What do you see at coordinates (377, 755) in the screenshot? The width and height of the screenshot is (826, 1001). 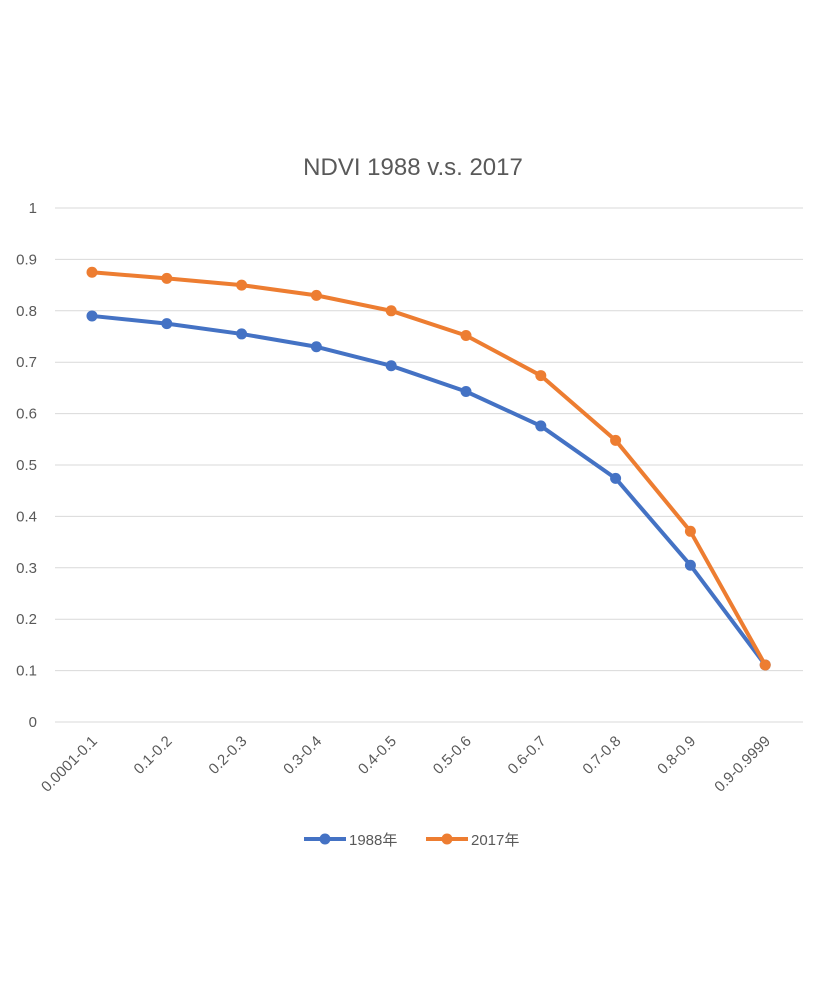 I see `x-tick-label: 0.4-0.5` at bounding box center [377, 755].